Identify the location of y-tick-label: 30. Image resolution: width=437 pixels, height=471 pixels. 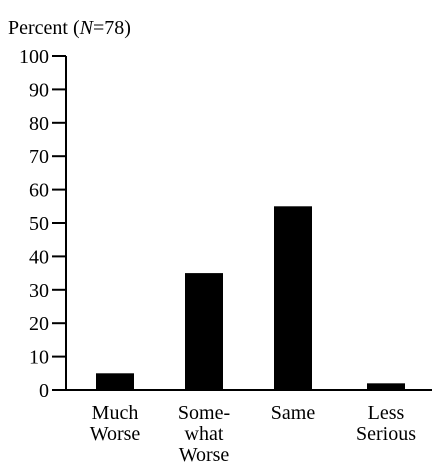
(39, 291).